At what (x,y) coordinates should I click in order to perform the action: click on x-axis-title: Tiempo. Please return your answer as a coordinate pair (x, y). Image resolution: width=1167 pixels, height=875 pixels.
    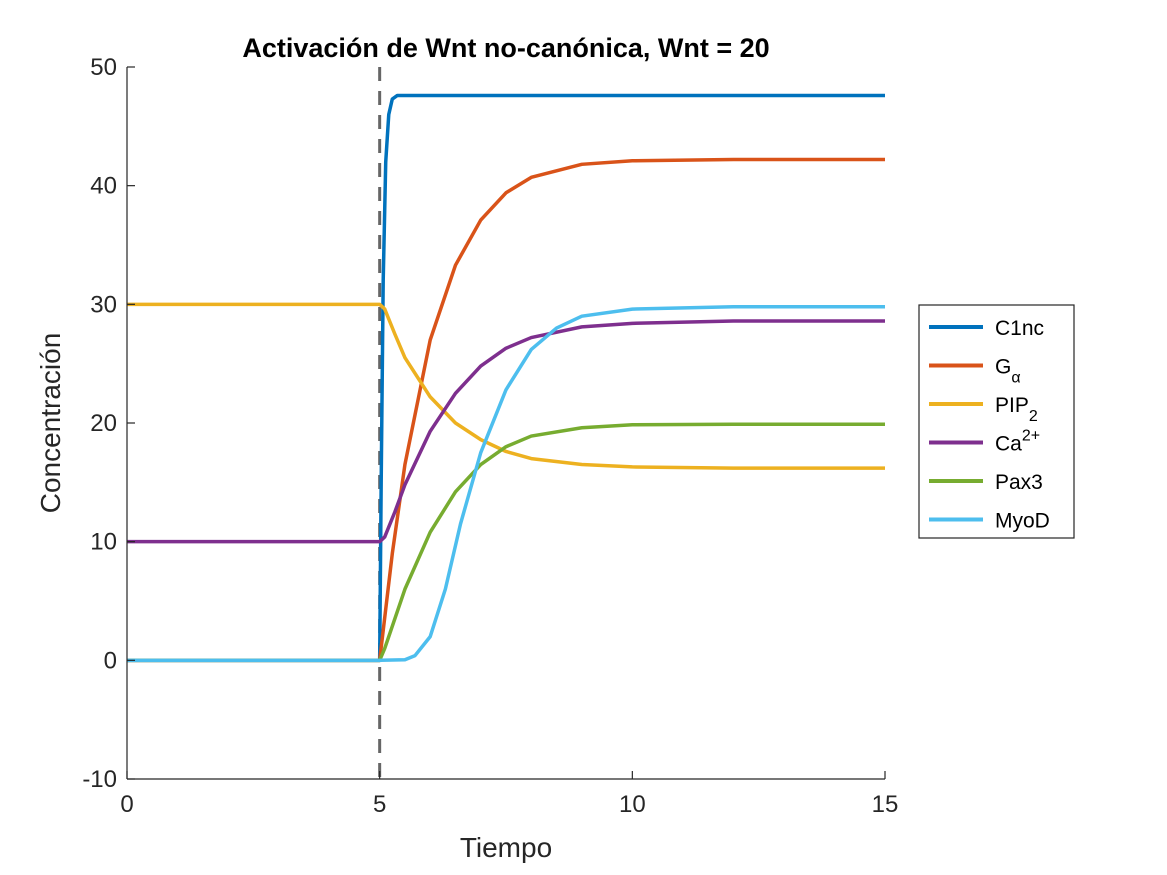
    Looking at the image, I should click on (506, 847).